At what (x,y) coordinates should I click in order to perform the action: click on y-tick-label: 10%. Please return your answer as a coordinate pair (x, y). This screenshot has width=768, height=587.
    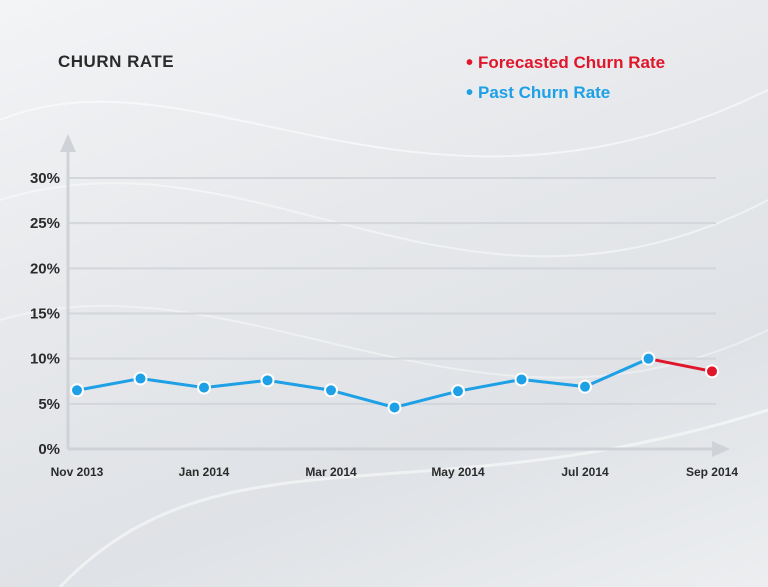
    Looking at the image, I should click on (45, 359).